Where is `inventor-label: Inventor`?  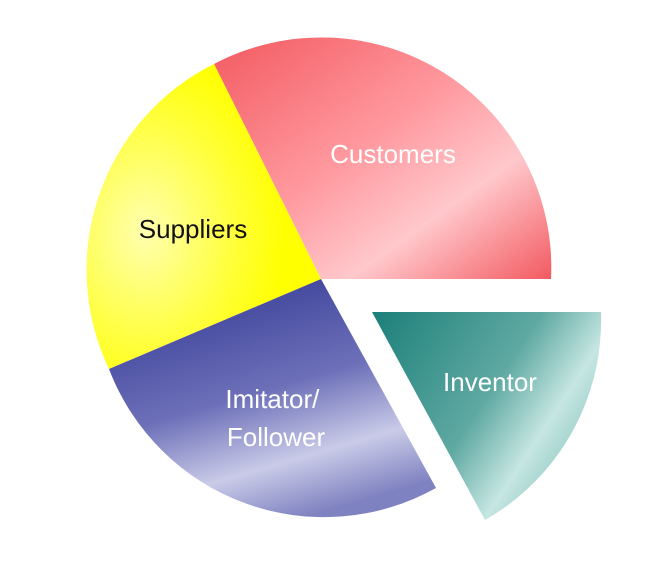 inventor-label: Inventor is located at coordinates (490, 382).